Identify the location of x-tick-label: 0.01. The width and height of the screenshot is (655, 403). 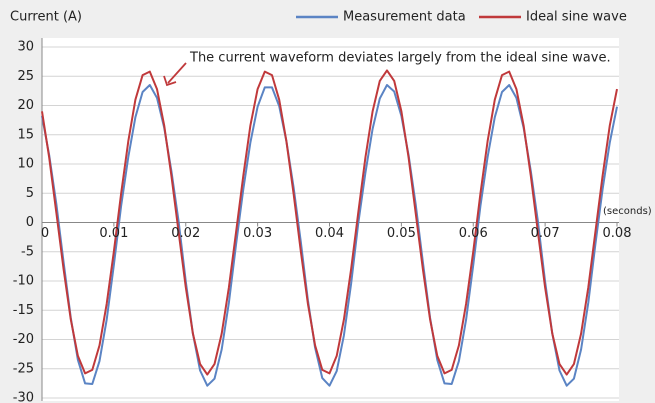
(113, 233).